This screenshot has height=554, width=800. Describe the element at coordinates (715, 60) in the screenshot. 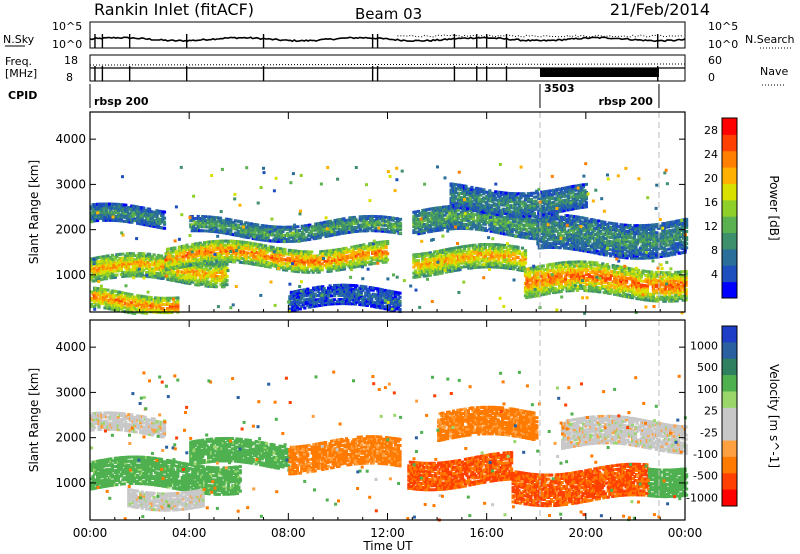

I see `nave-tick-high: 60` at that location.